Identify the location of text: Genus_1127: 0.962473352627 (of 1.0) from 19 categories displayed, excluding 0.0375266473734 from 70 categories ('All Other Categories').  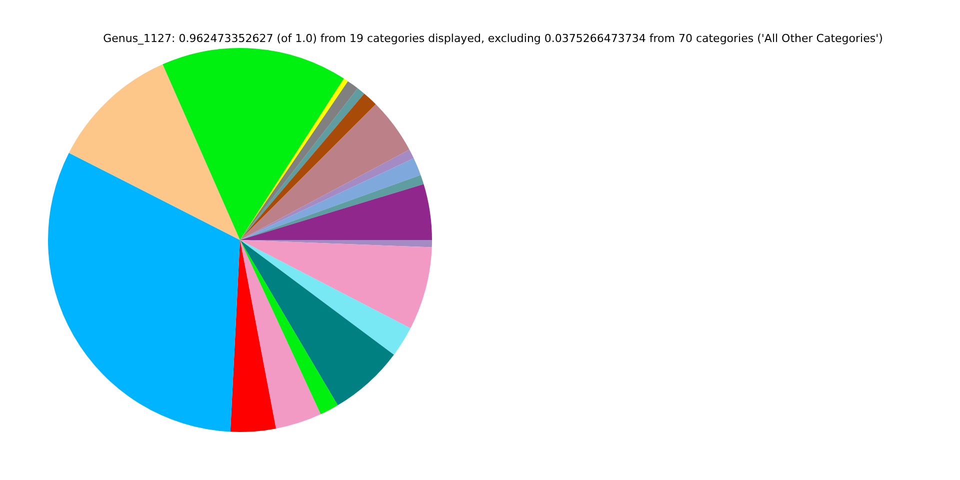
(493, 38).